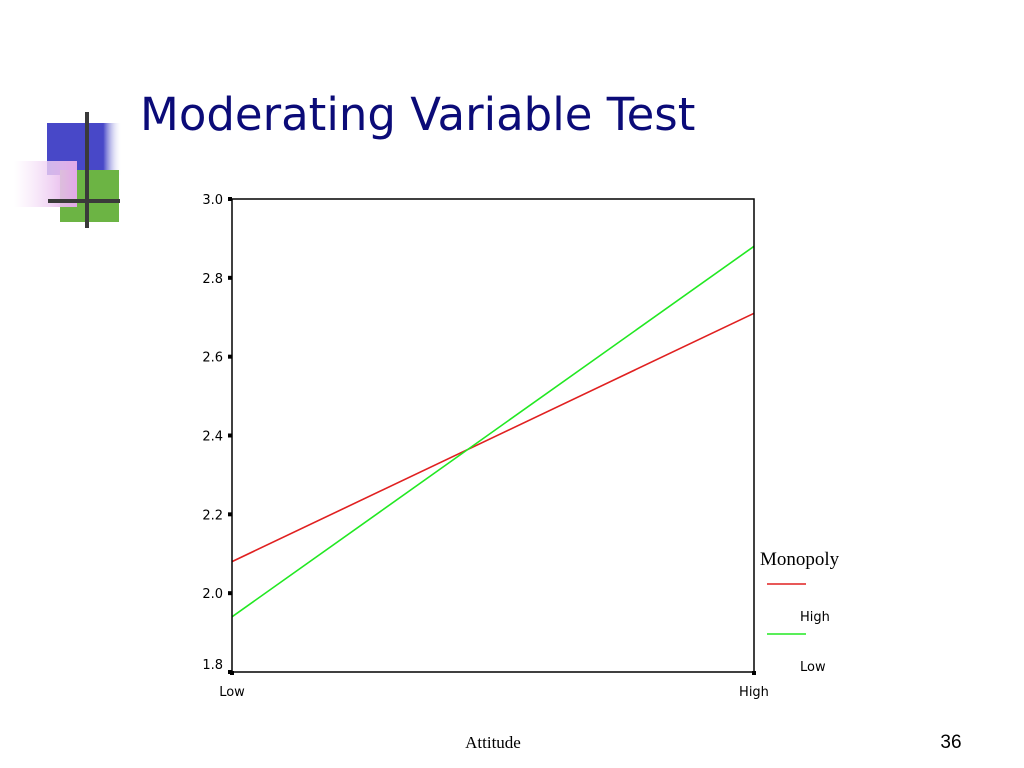 The image size is (1024, 768). What do you see at coordinates (212, 594) in the screenshot?
I see `y-tick-label: 2.0` at bounding box center [212, 594].